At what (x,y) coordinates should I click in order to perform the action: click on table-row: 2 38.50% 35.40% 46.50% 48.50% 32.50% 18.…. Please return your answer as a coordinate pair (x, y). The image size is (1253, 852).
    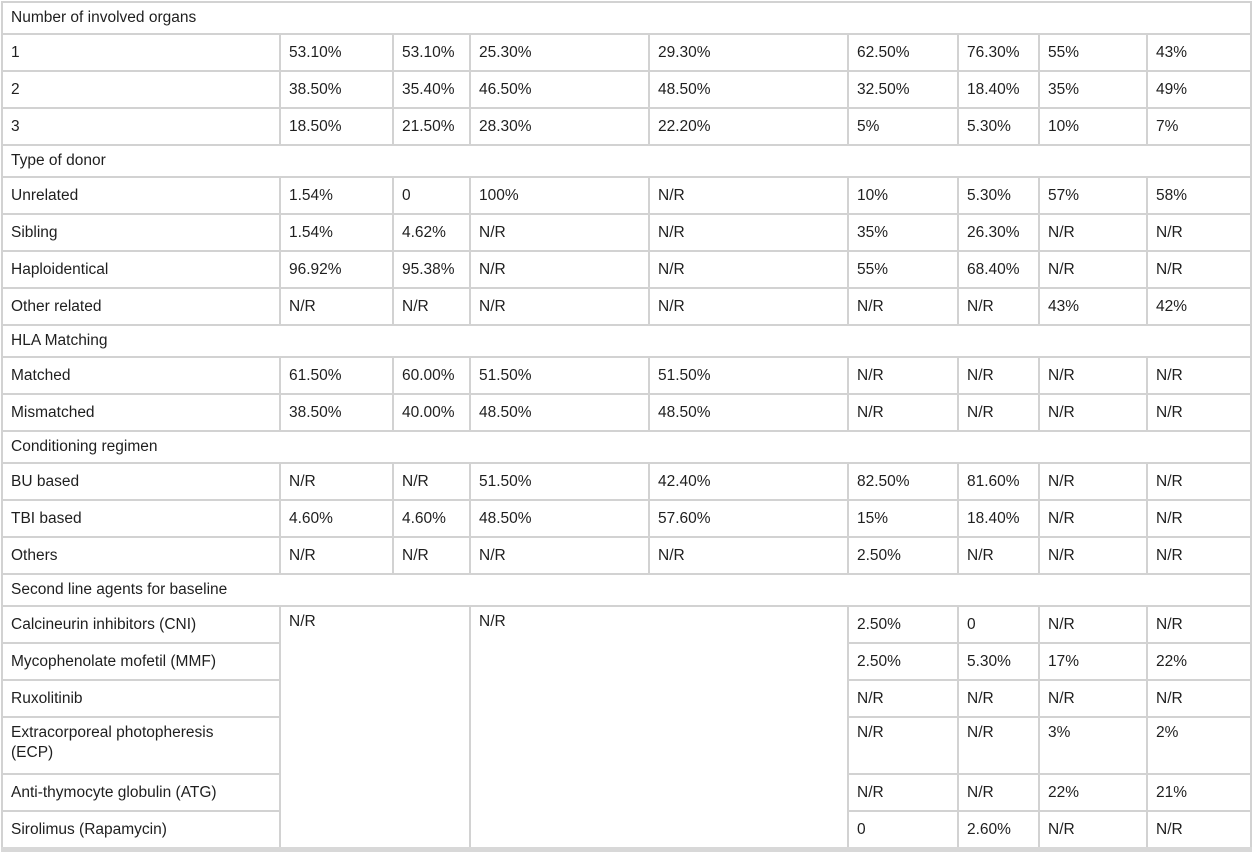
    Looking at the image, I should click on (627, 89).